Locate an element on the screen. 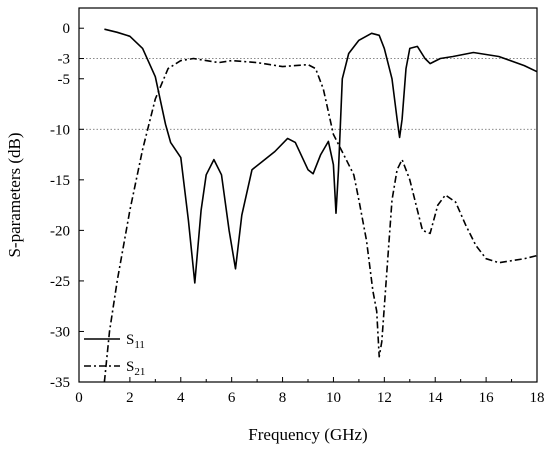 The width and height of the screenshot is (550, 450). y-tick-label: 0 is located at coordinates (67, 29).